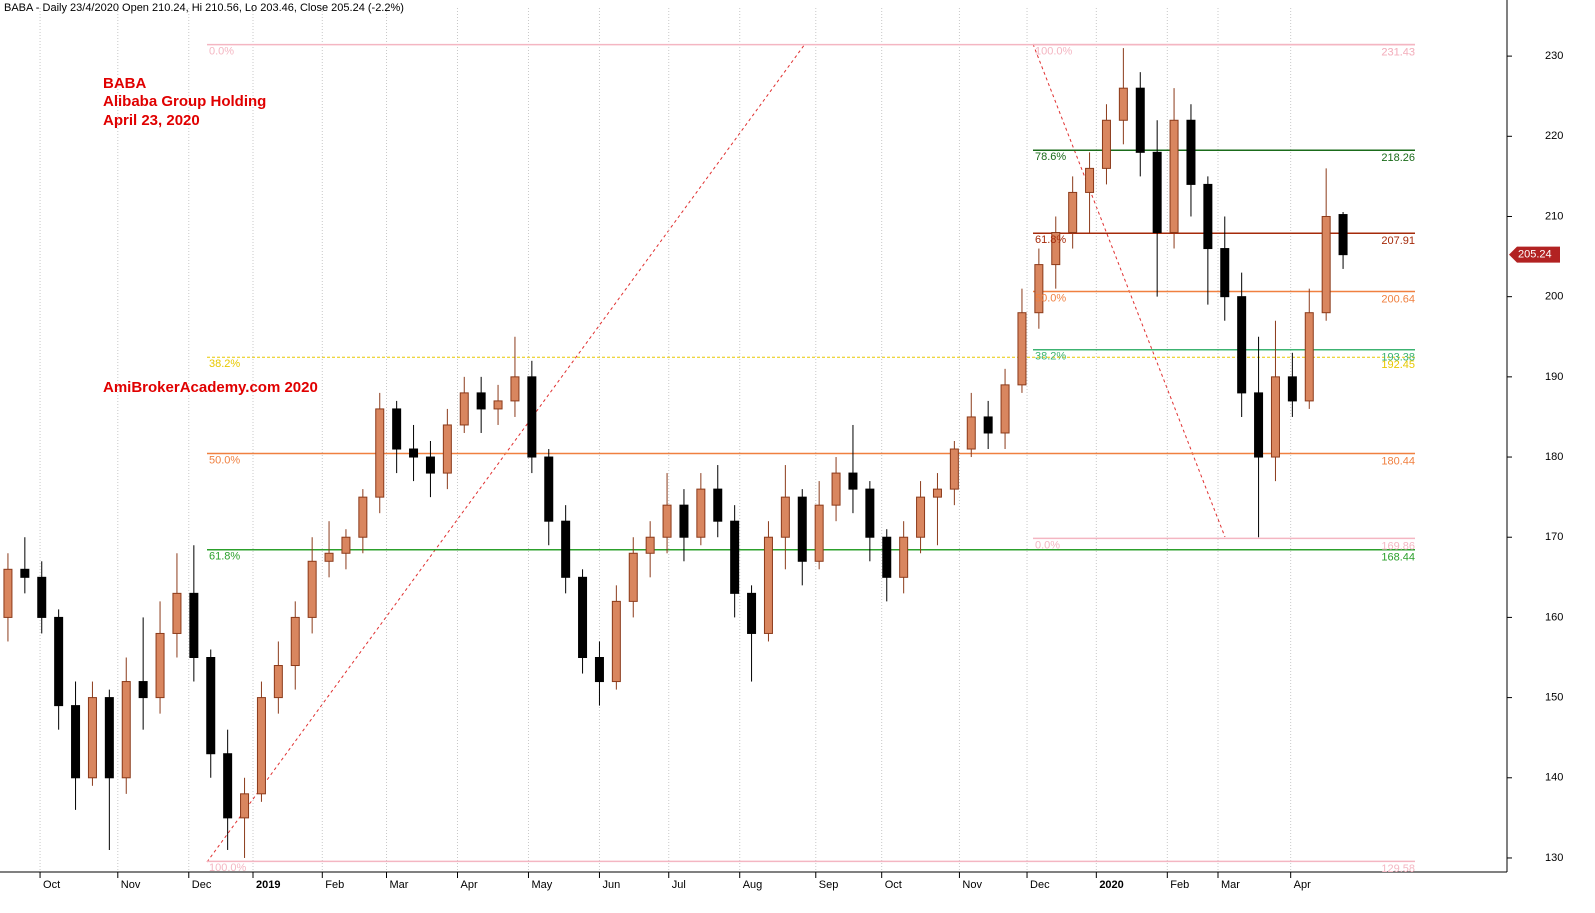 The height and width of the screenshot is (913, 1595). I want to click on x-tick-label: Aug, so click(753, 885).